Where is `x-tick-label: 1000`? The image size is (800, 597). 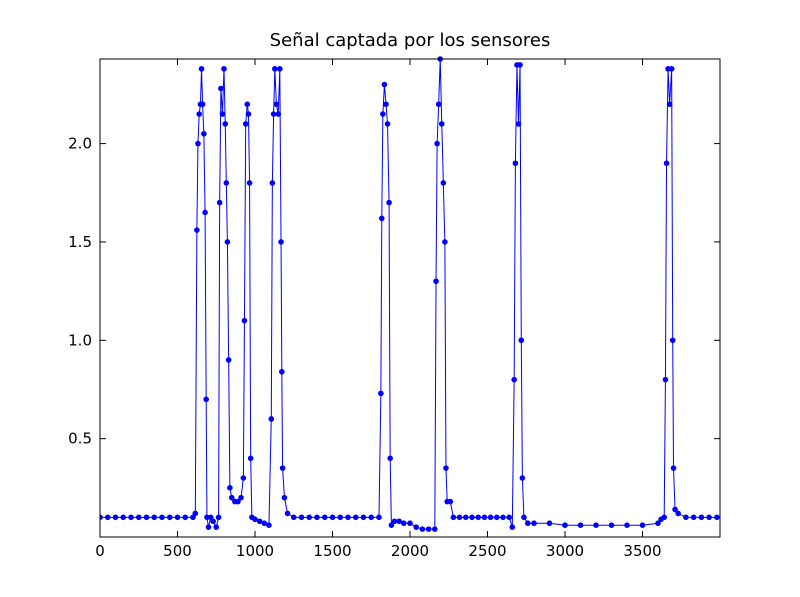 x-tick-label: 1000 is located at coordinates (255, 551).